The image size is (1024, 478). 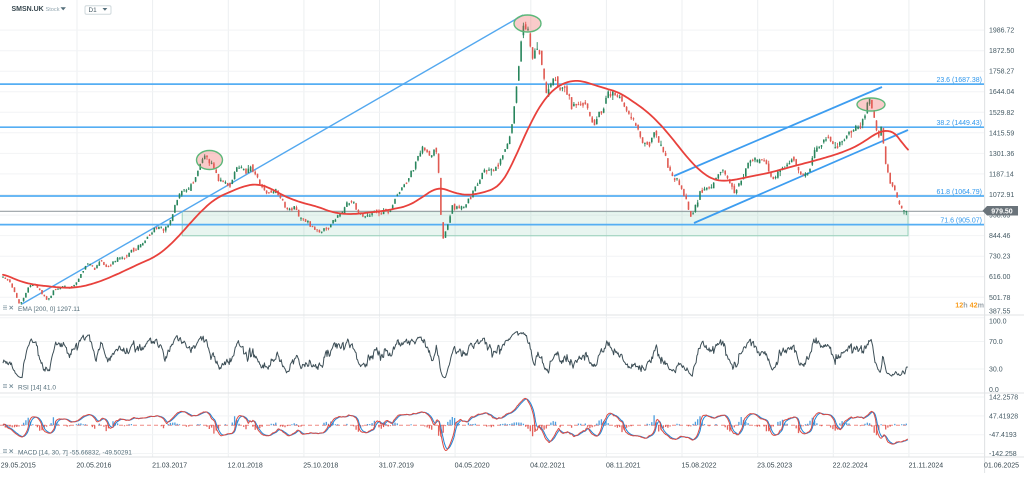 I want to click on svg-text: 22.02.2024, so click(x=850, y=466).